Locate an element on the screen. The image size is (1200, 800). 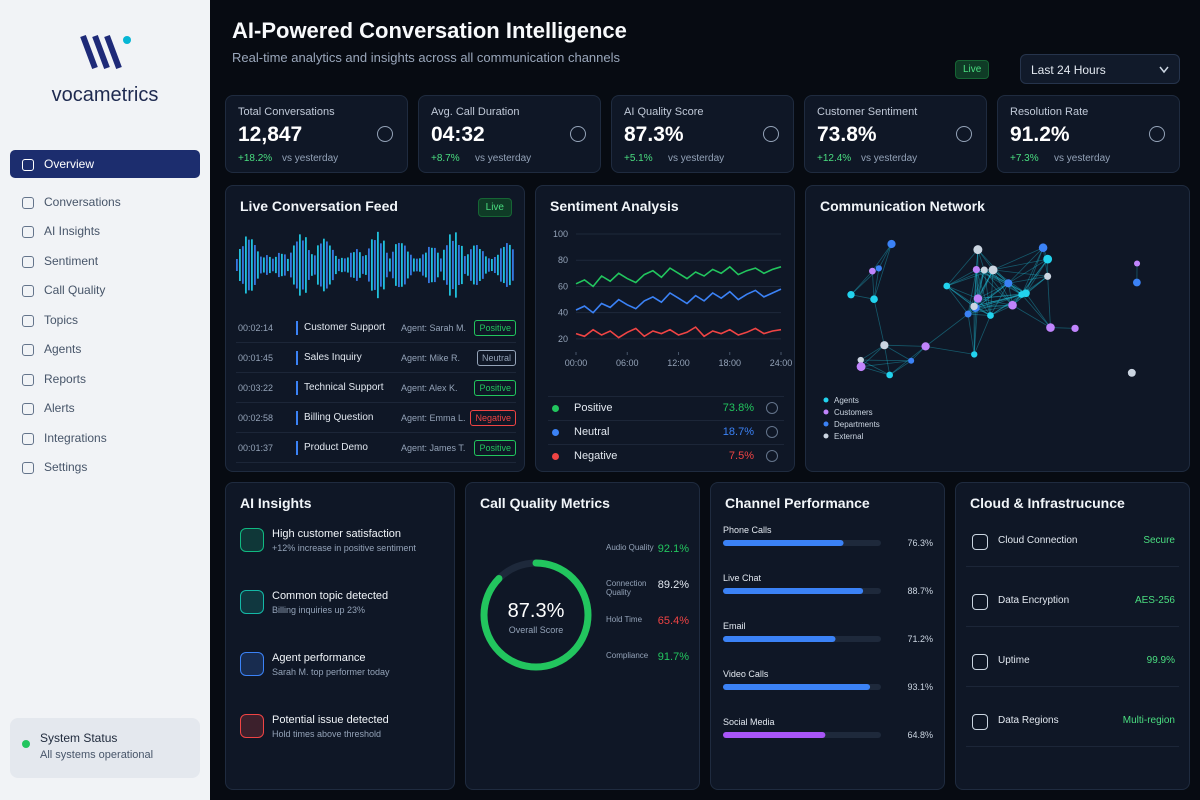
sentiment-legend-row: Positive 73.8% is located at coordinates (666, 407).